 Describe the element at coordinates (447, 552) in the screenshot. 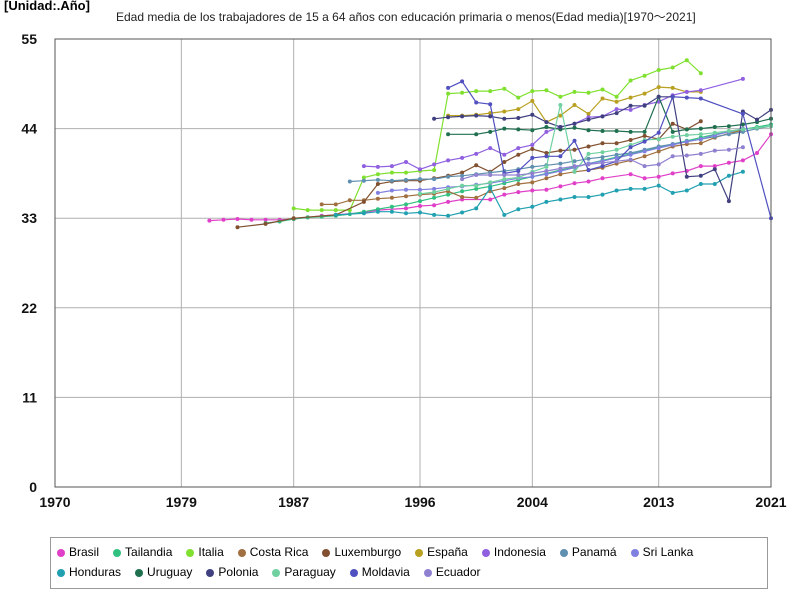

I see `legend-label: España` at that location.